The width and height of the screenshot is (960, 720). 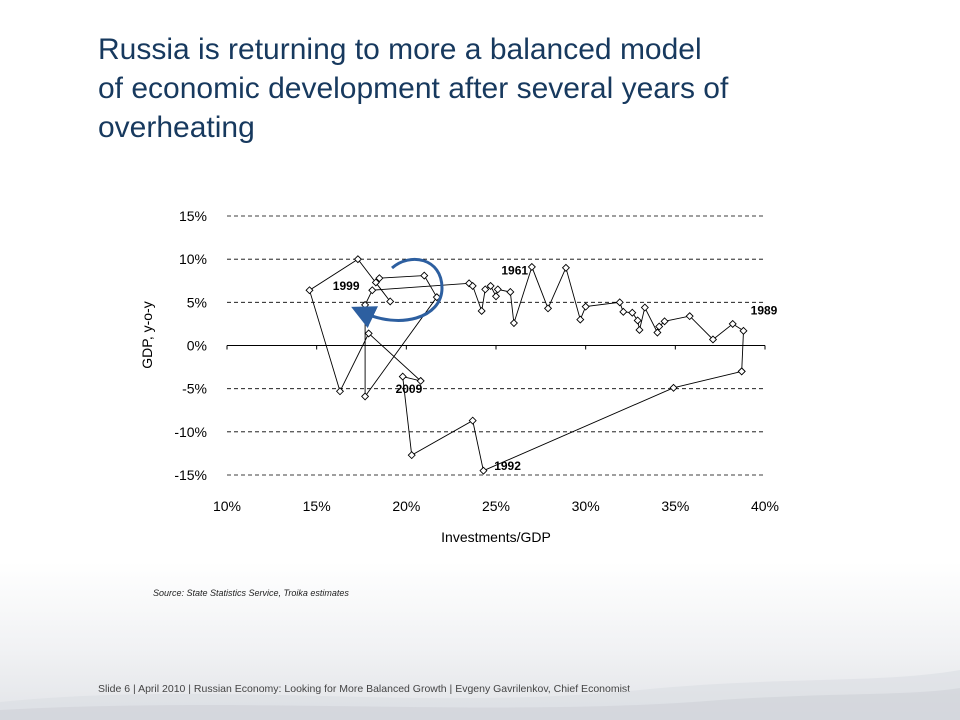 What do you see at coordinates (193, 216) in the screenshot?
I see `y-tick-label: 15%` at bounding box center [193, 216].